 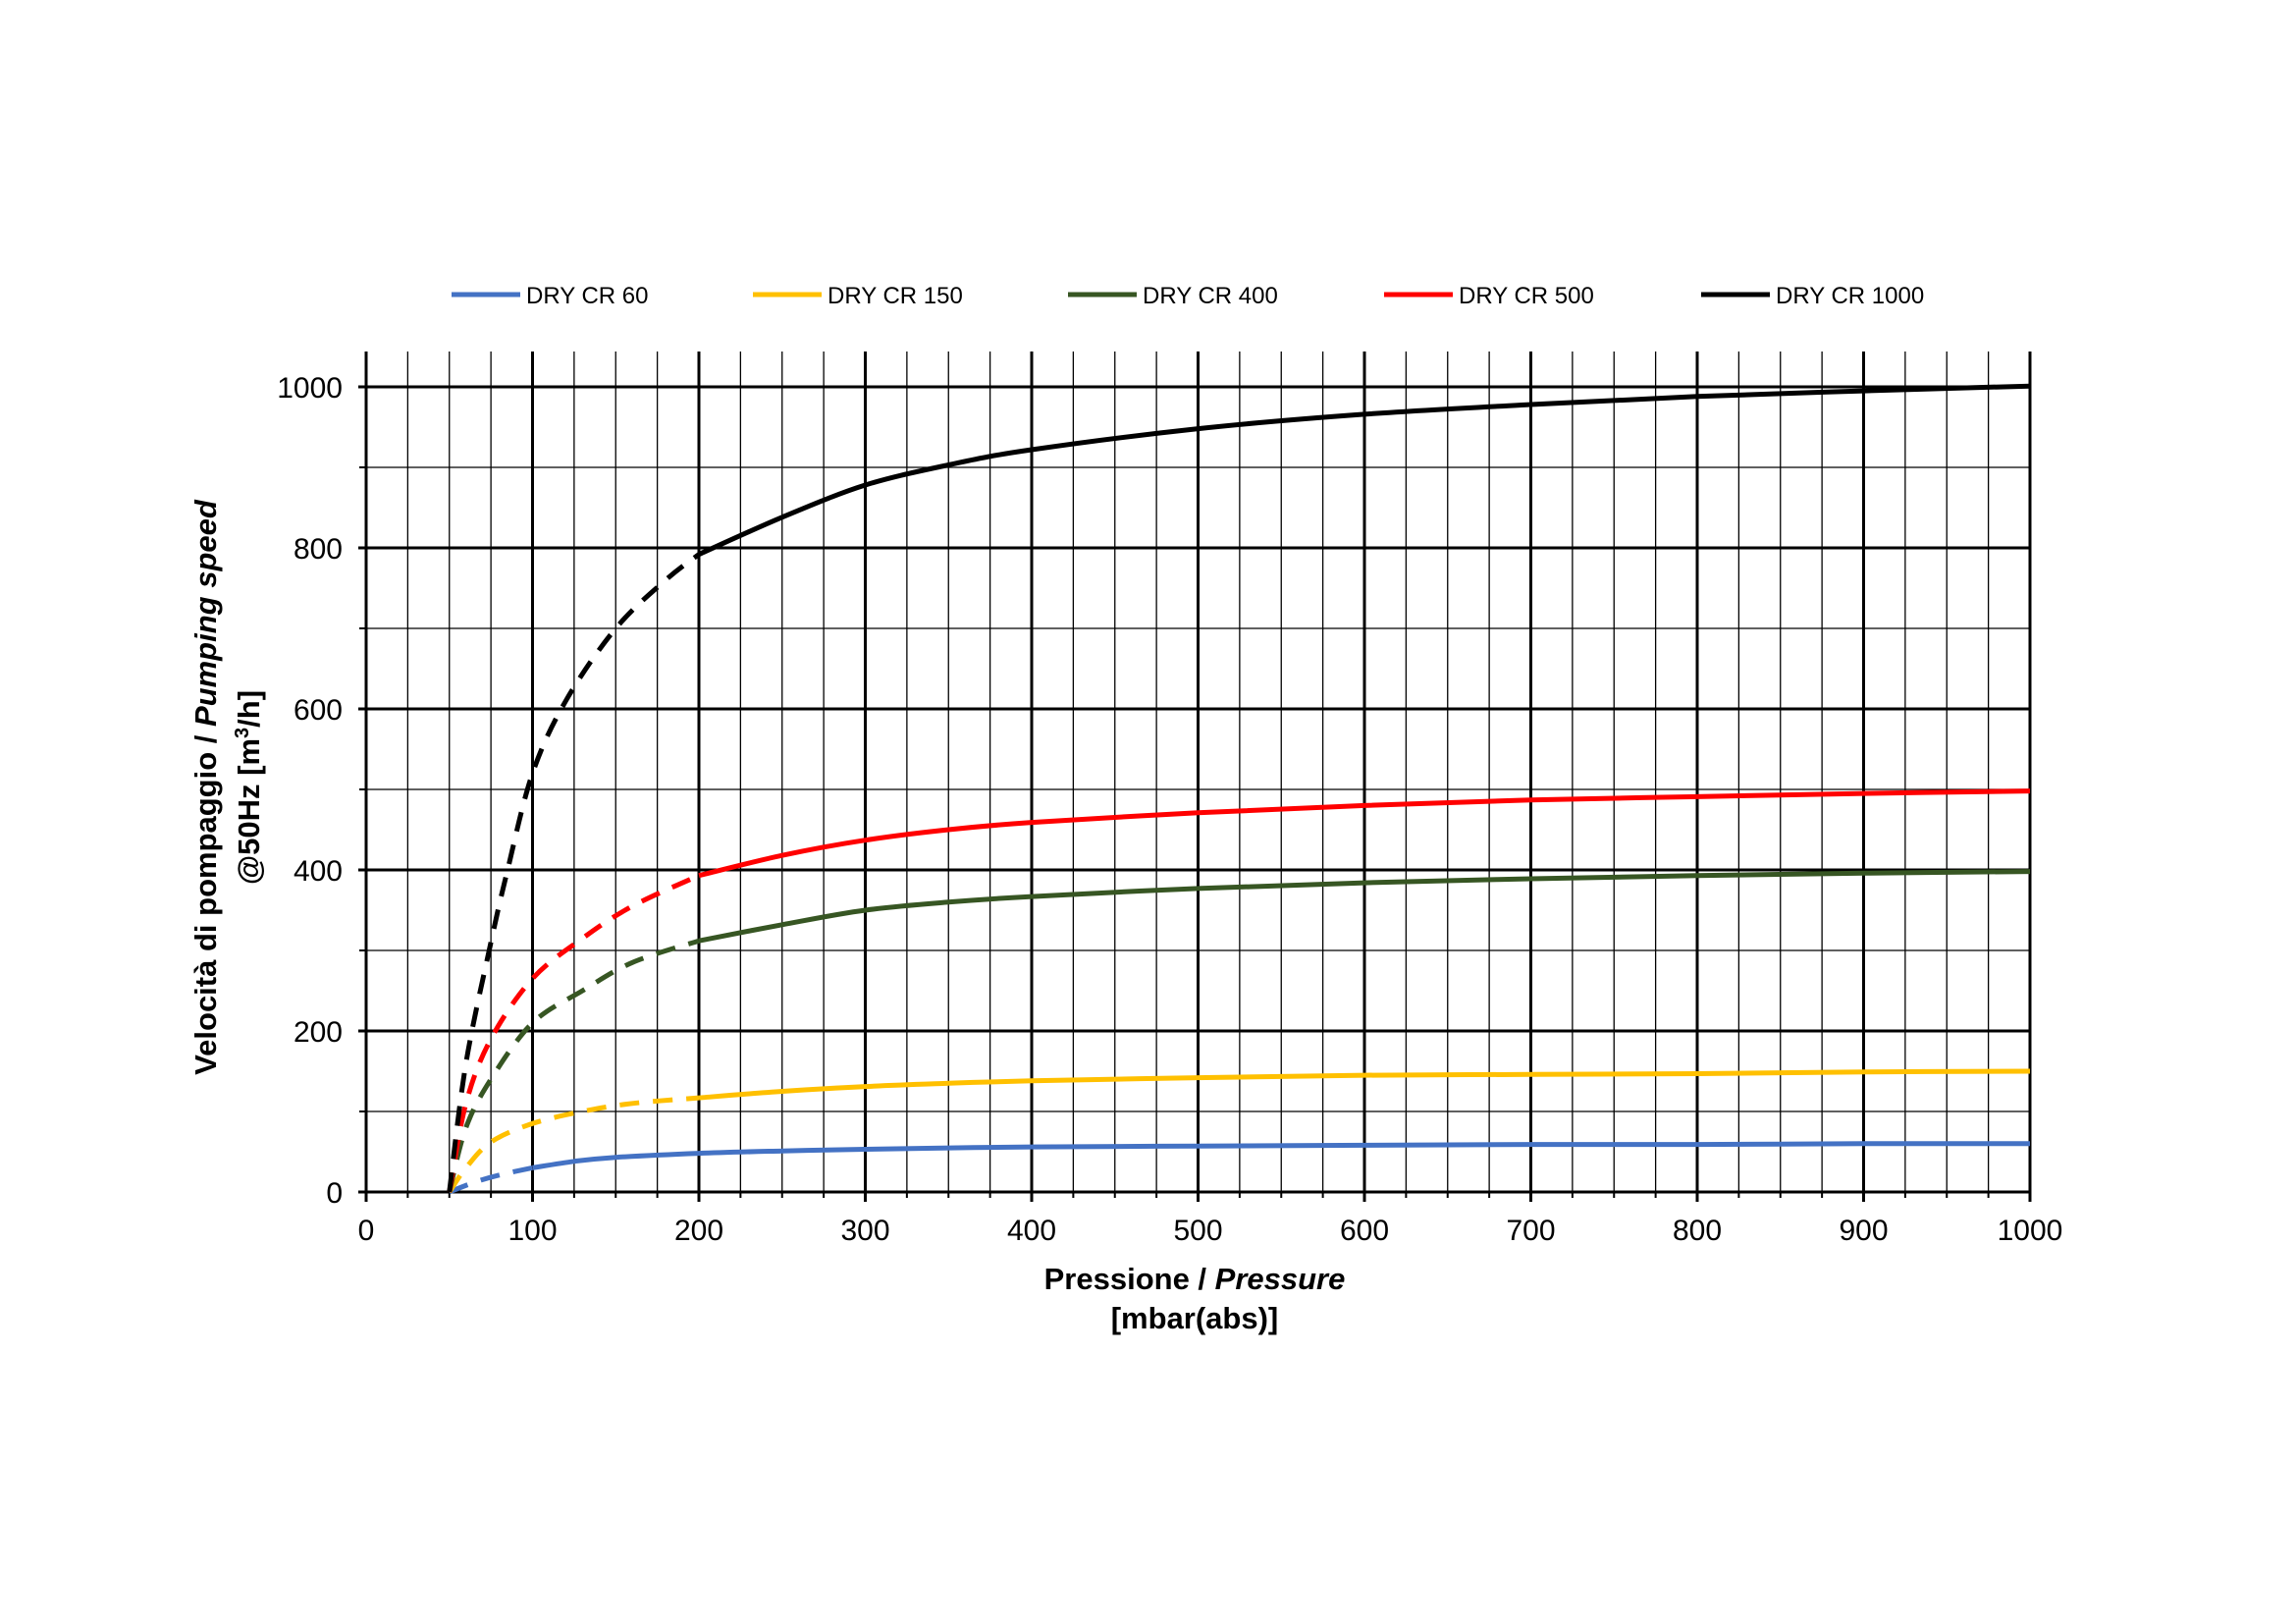 I want to click on y-tick-label: 600, so click(x=318, y=710).